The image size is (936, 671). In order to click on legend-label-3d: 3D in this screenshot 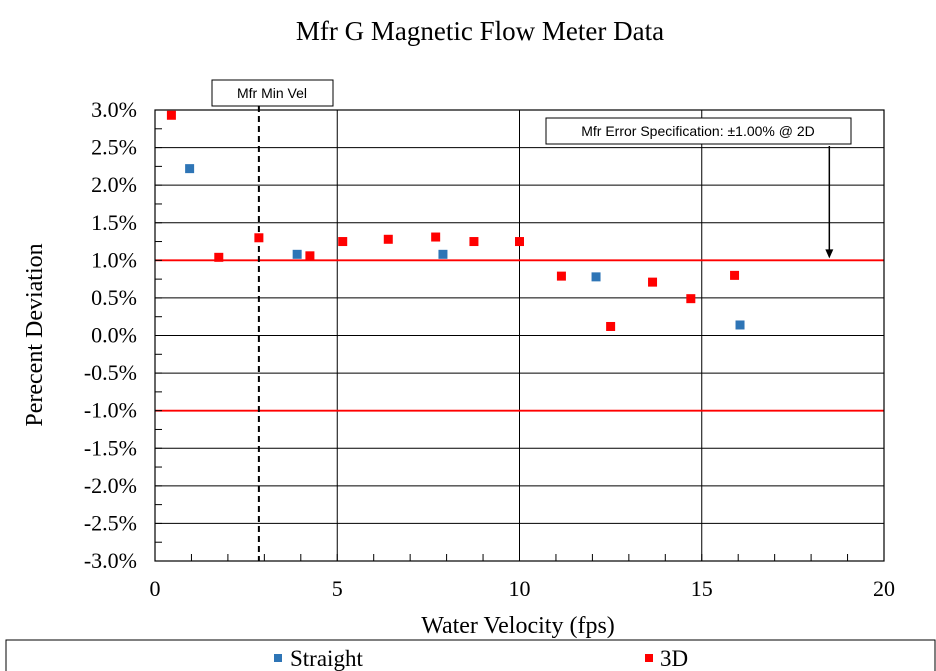, I will do `click(674, 658)`.